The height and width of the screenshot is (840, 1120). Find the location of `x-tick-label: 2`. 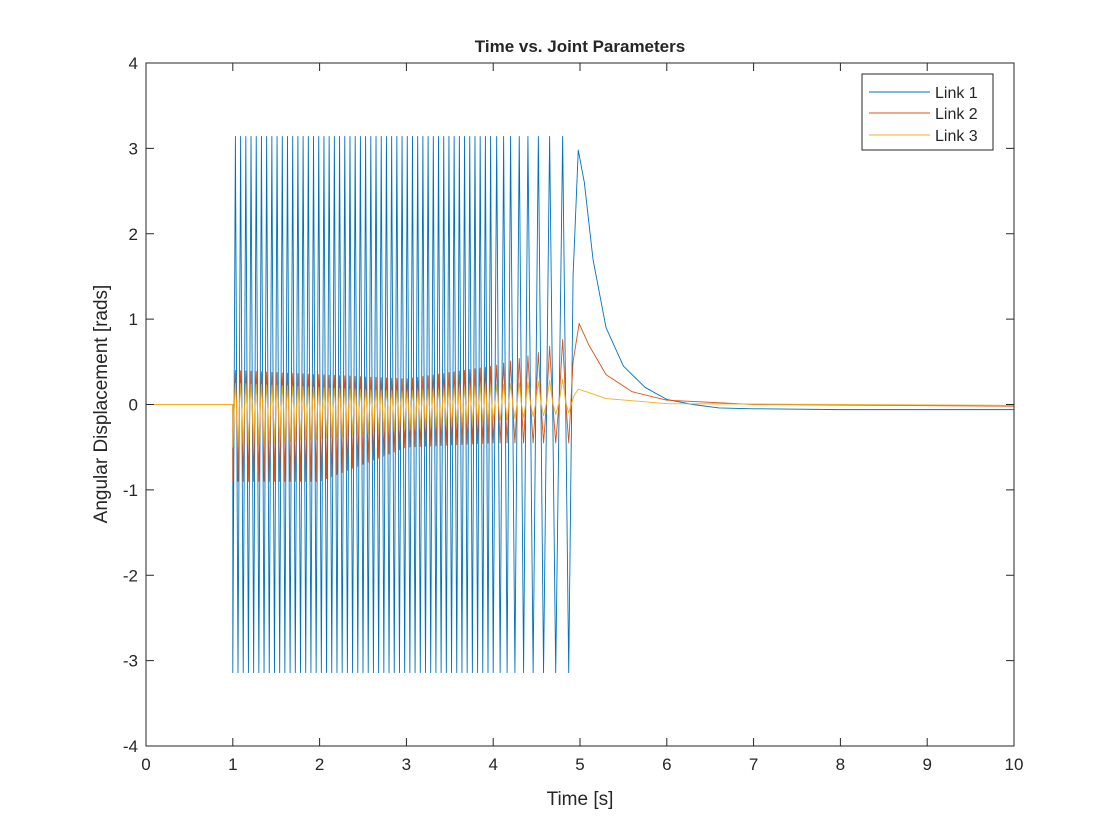

x-tick-label: 2 is located at coordinates (319, 764).